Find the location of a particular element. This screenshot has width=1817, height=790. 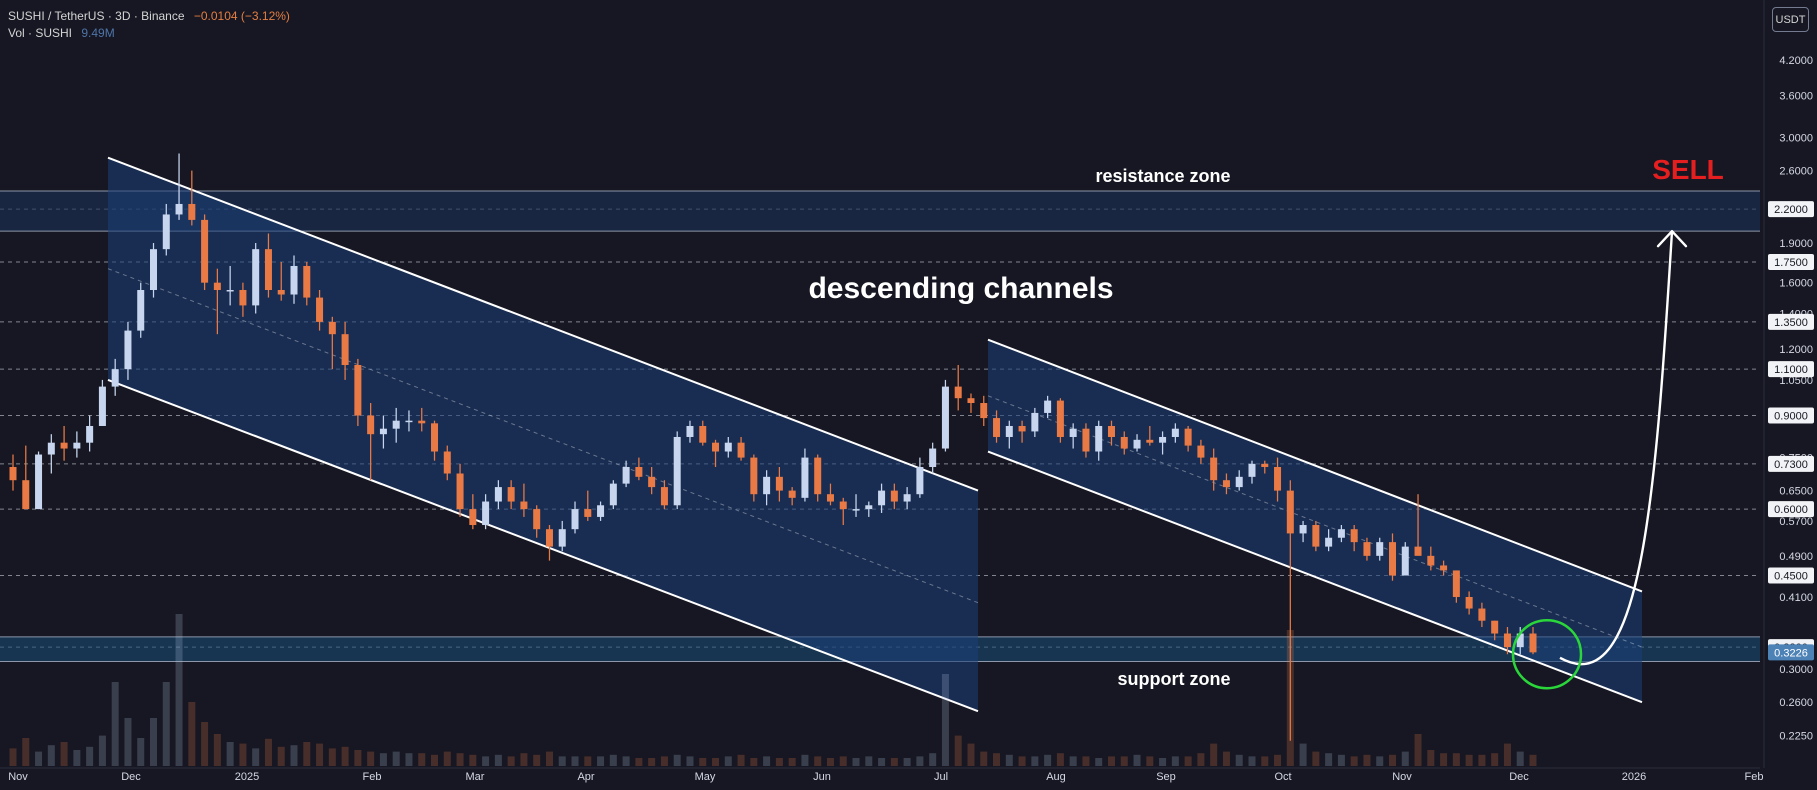

volume-label: Vol · SUSHI is located at coordinates (40, 33).